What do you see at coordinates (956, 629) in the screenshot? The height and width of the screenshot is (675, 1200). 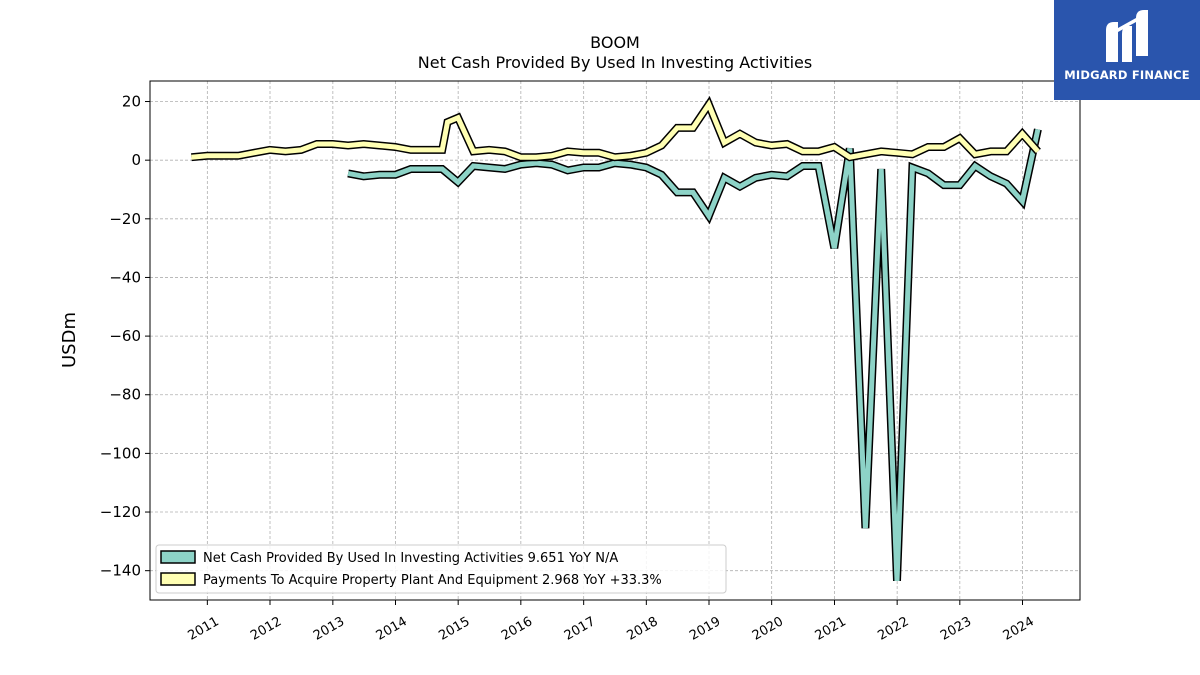 I see `x-tick-label: 2023` at bounding box center [956, 629].